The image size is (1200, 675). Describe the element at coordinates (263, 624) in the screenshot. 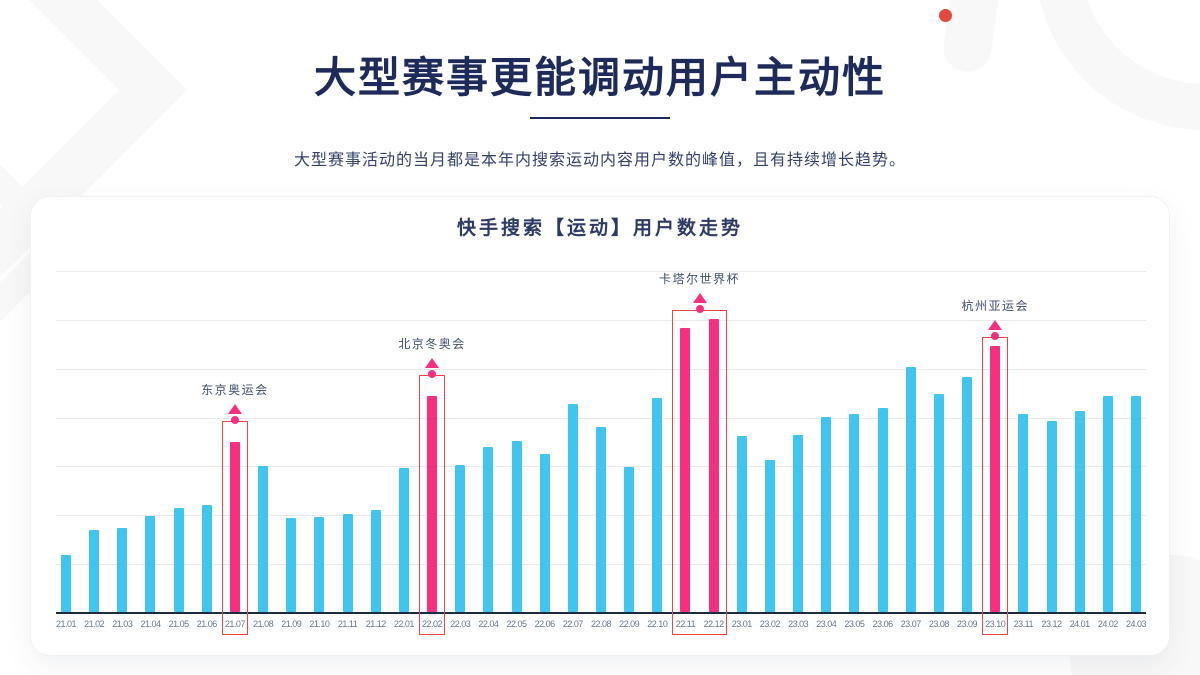

I see `x-tick-label: 21.08` at that location.